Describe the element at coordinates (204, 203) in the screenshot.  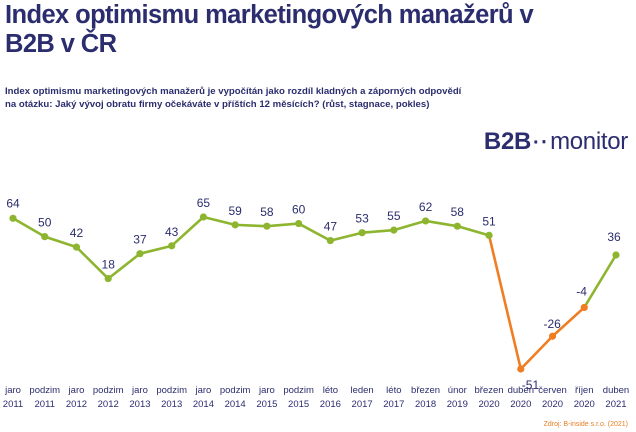
I see `data-label: 65` at that location.